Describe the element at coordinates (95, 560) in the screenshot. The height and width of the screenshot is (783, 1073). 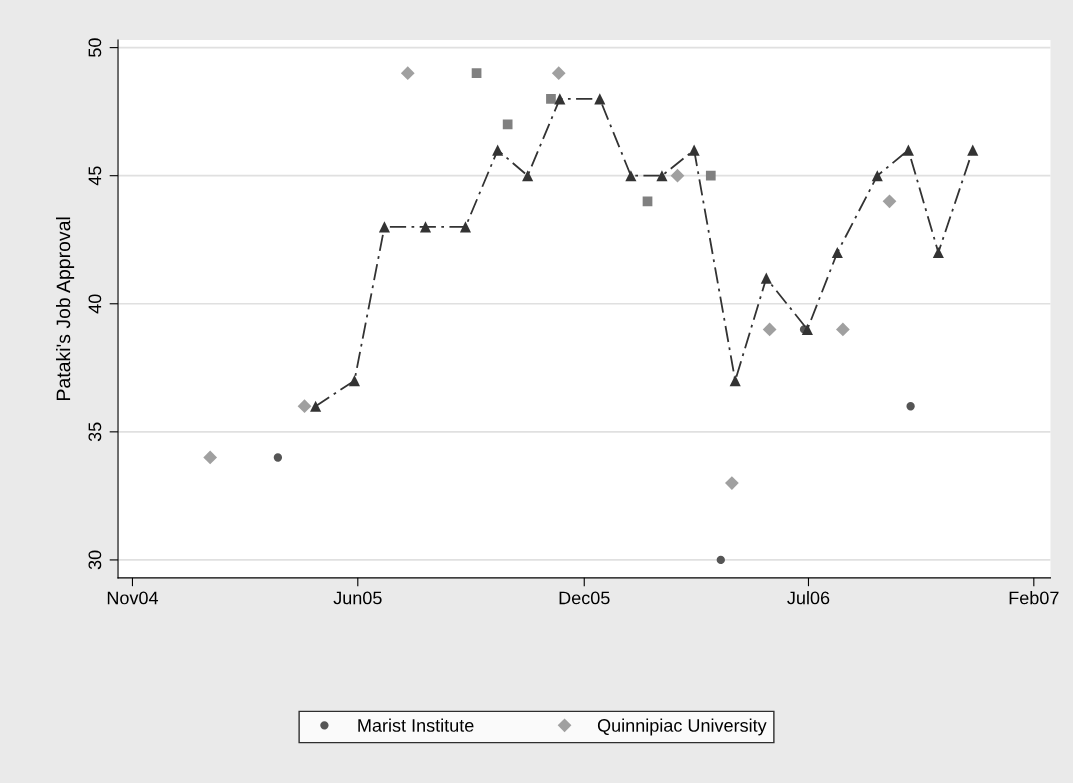
I see `y-tick-label: 30` at that location.